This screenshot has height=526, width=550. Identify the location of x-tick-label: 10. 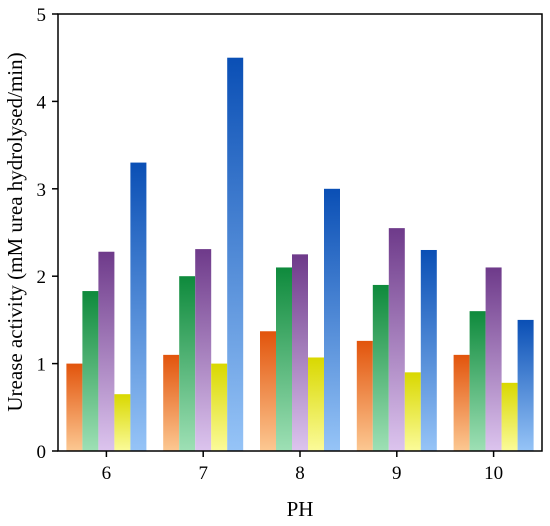
(493, 473).